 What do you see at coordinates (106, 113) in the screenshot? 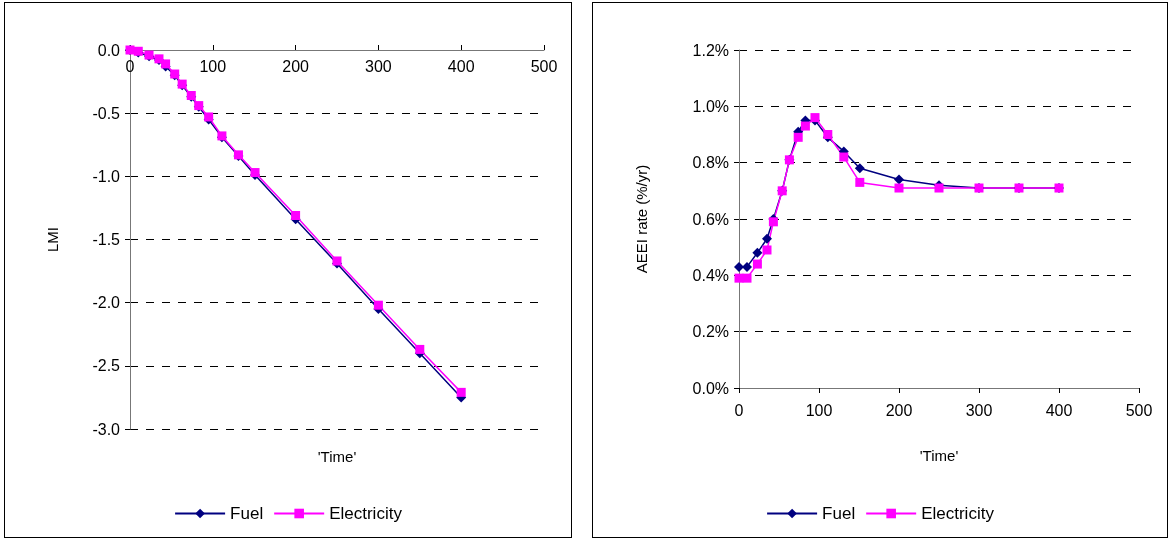
I see `y-tick-label: -0.5` at bounding box center [106, 113].